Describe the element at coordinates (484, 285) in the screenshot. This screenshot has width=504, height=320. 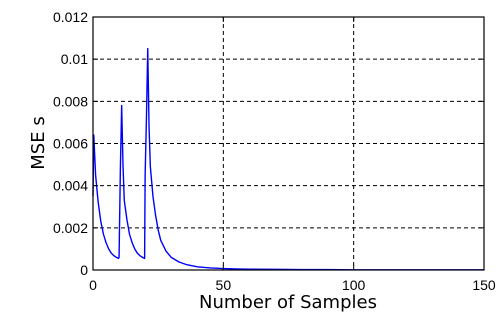
I see `x-tick-label: 150` at that location.